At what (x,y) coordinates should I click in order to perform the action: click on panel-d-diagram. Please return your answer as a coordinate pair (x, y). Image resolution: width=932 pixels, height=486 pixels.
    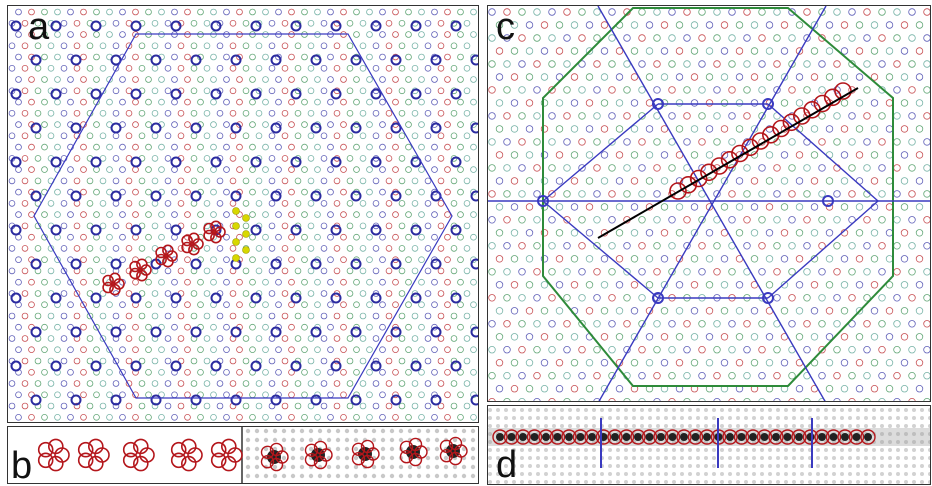
    Looking at the image, I should click on (709, 445).